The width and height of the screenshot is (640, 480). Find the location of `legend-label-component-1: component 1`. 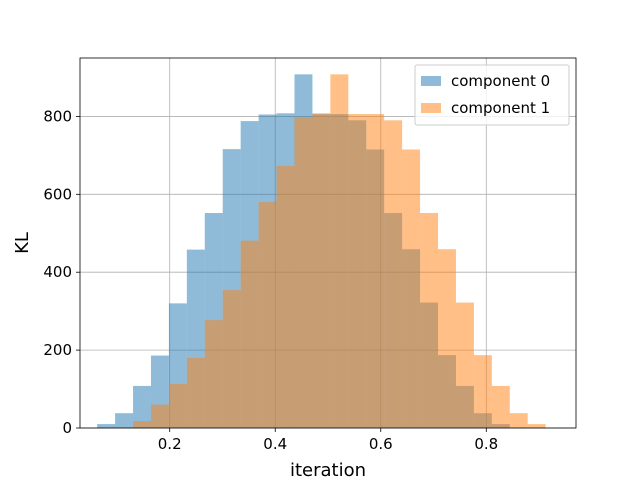

legend-label-component-1: component 1 is located at coordinates (500, 108).